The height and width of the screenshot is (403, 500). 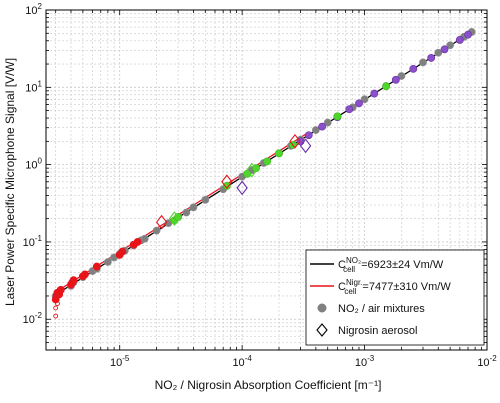 What do you see at coordinates (33, 241) in the screenshot?
I see `y-tick-label: 10⁻¹` at bounding box center [33, 241].